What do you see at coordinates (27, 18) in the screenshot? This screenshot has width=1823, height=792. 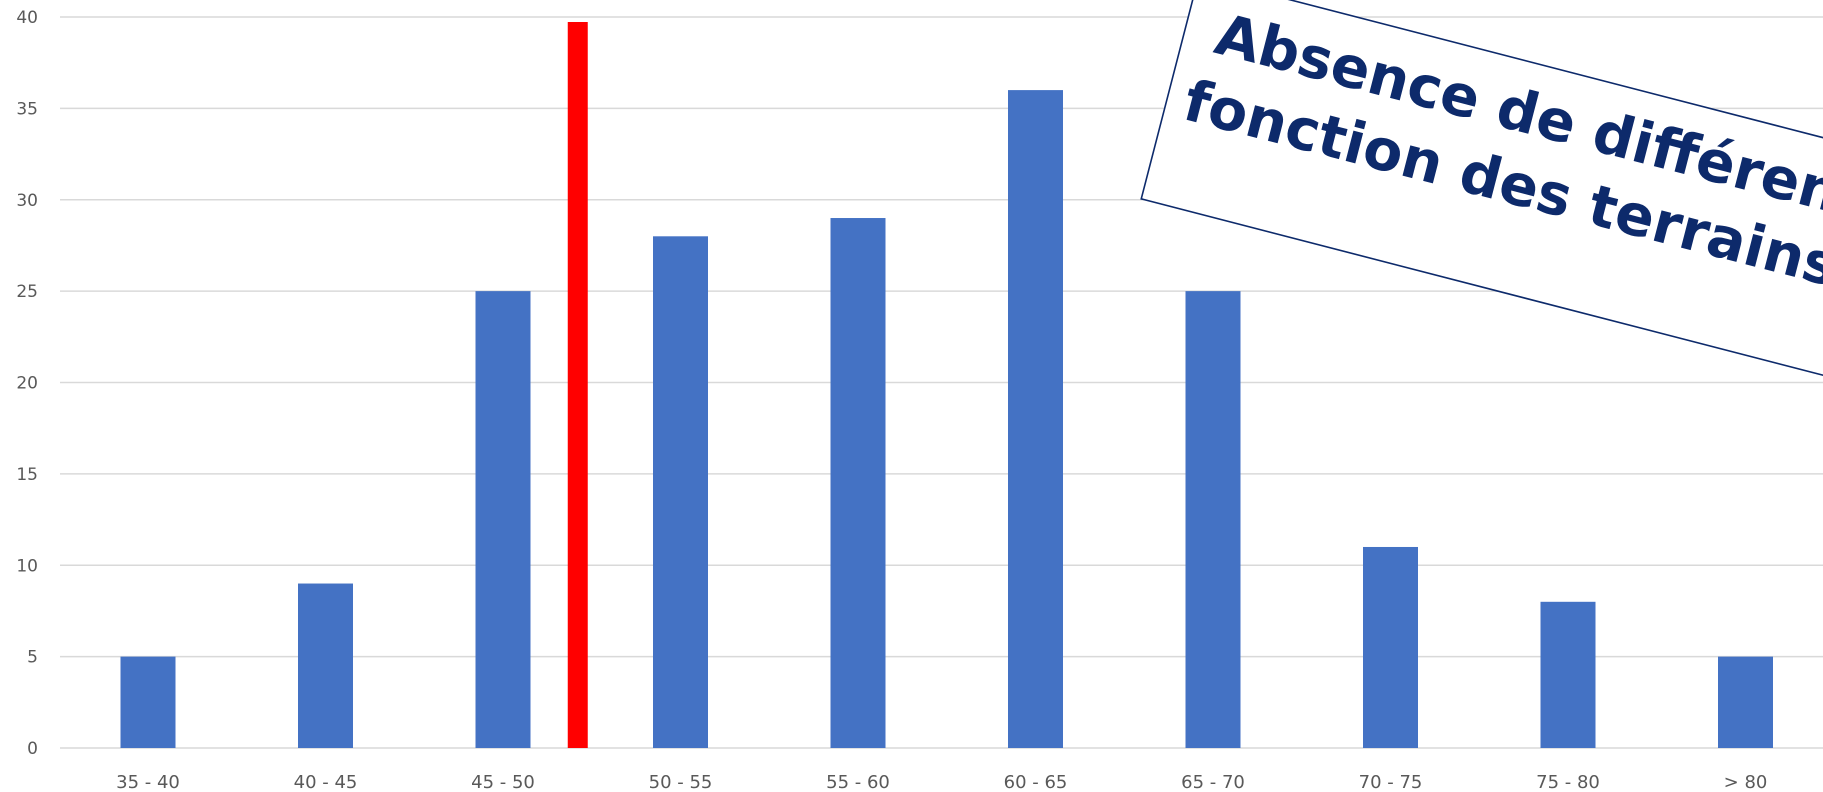 I see `y-tick-label: 40` at bounding box center [27, 18].